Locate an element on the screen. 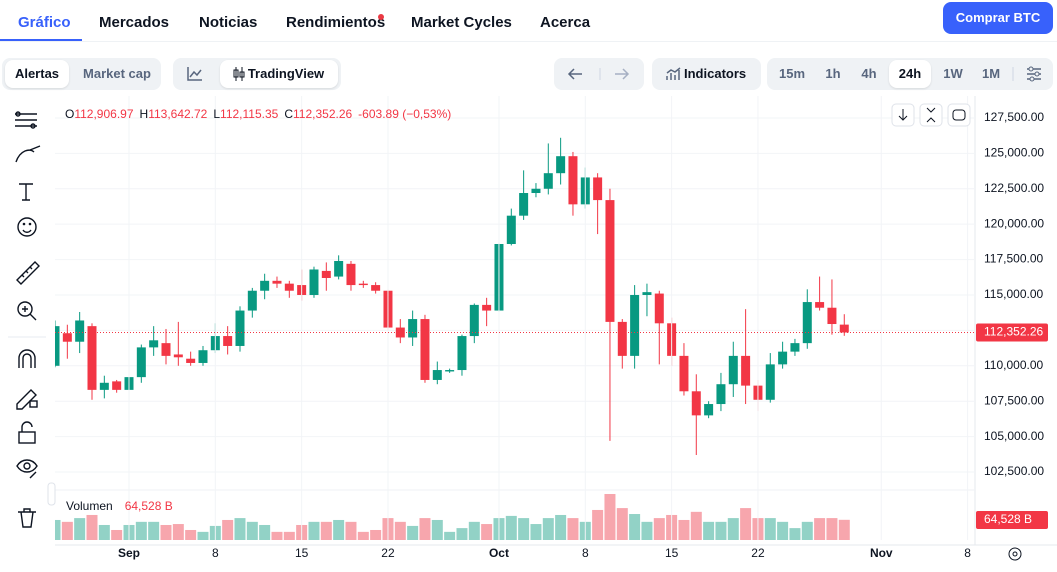  x-tick-label: Oct is located at coordinates (499, 553).